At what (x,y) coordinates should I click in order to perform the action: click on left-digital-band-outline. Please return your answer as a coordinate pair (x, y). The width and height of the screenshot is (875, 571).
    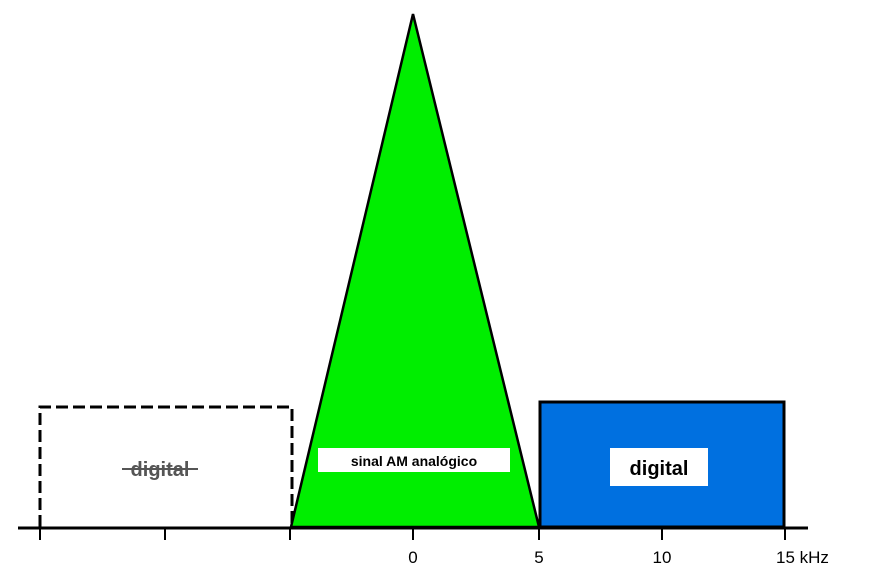
    Looking at the image, I should click on (166, 466).